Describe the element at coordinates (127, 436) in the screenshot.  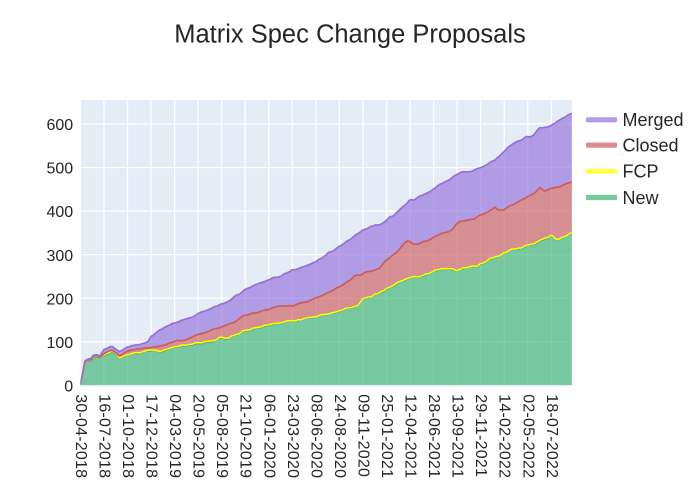
I see `svg-text: 01-10-2018` at that location.